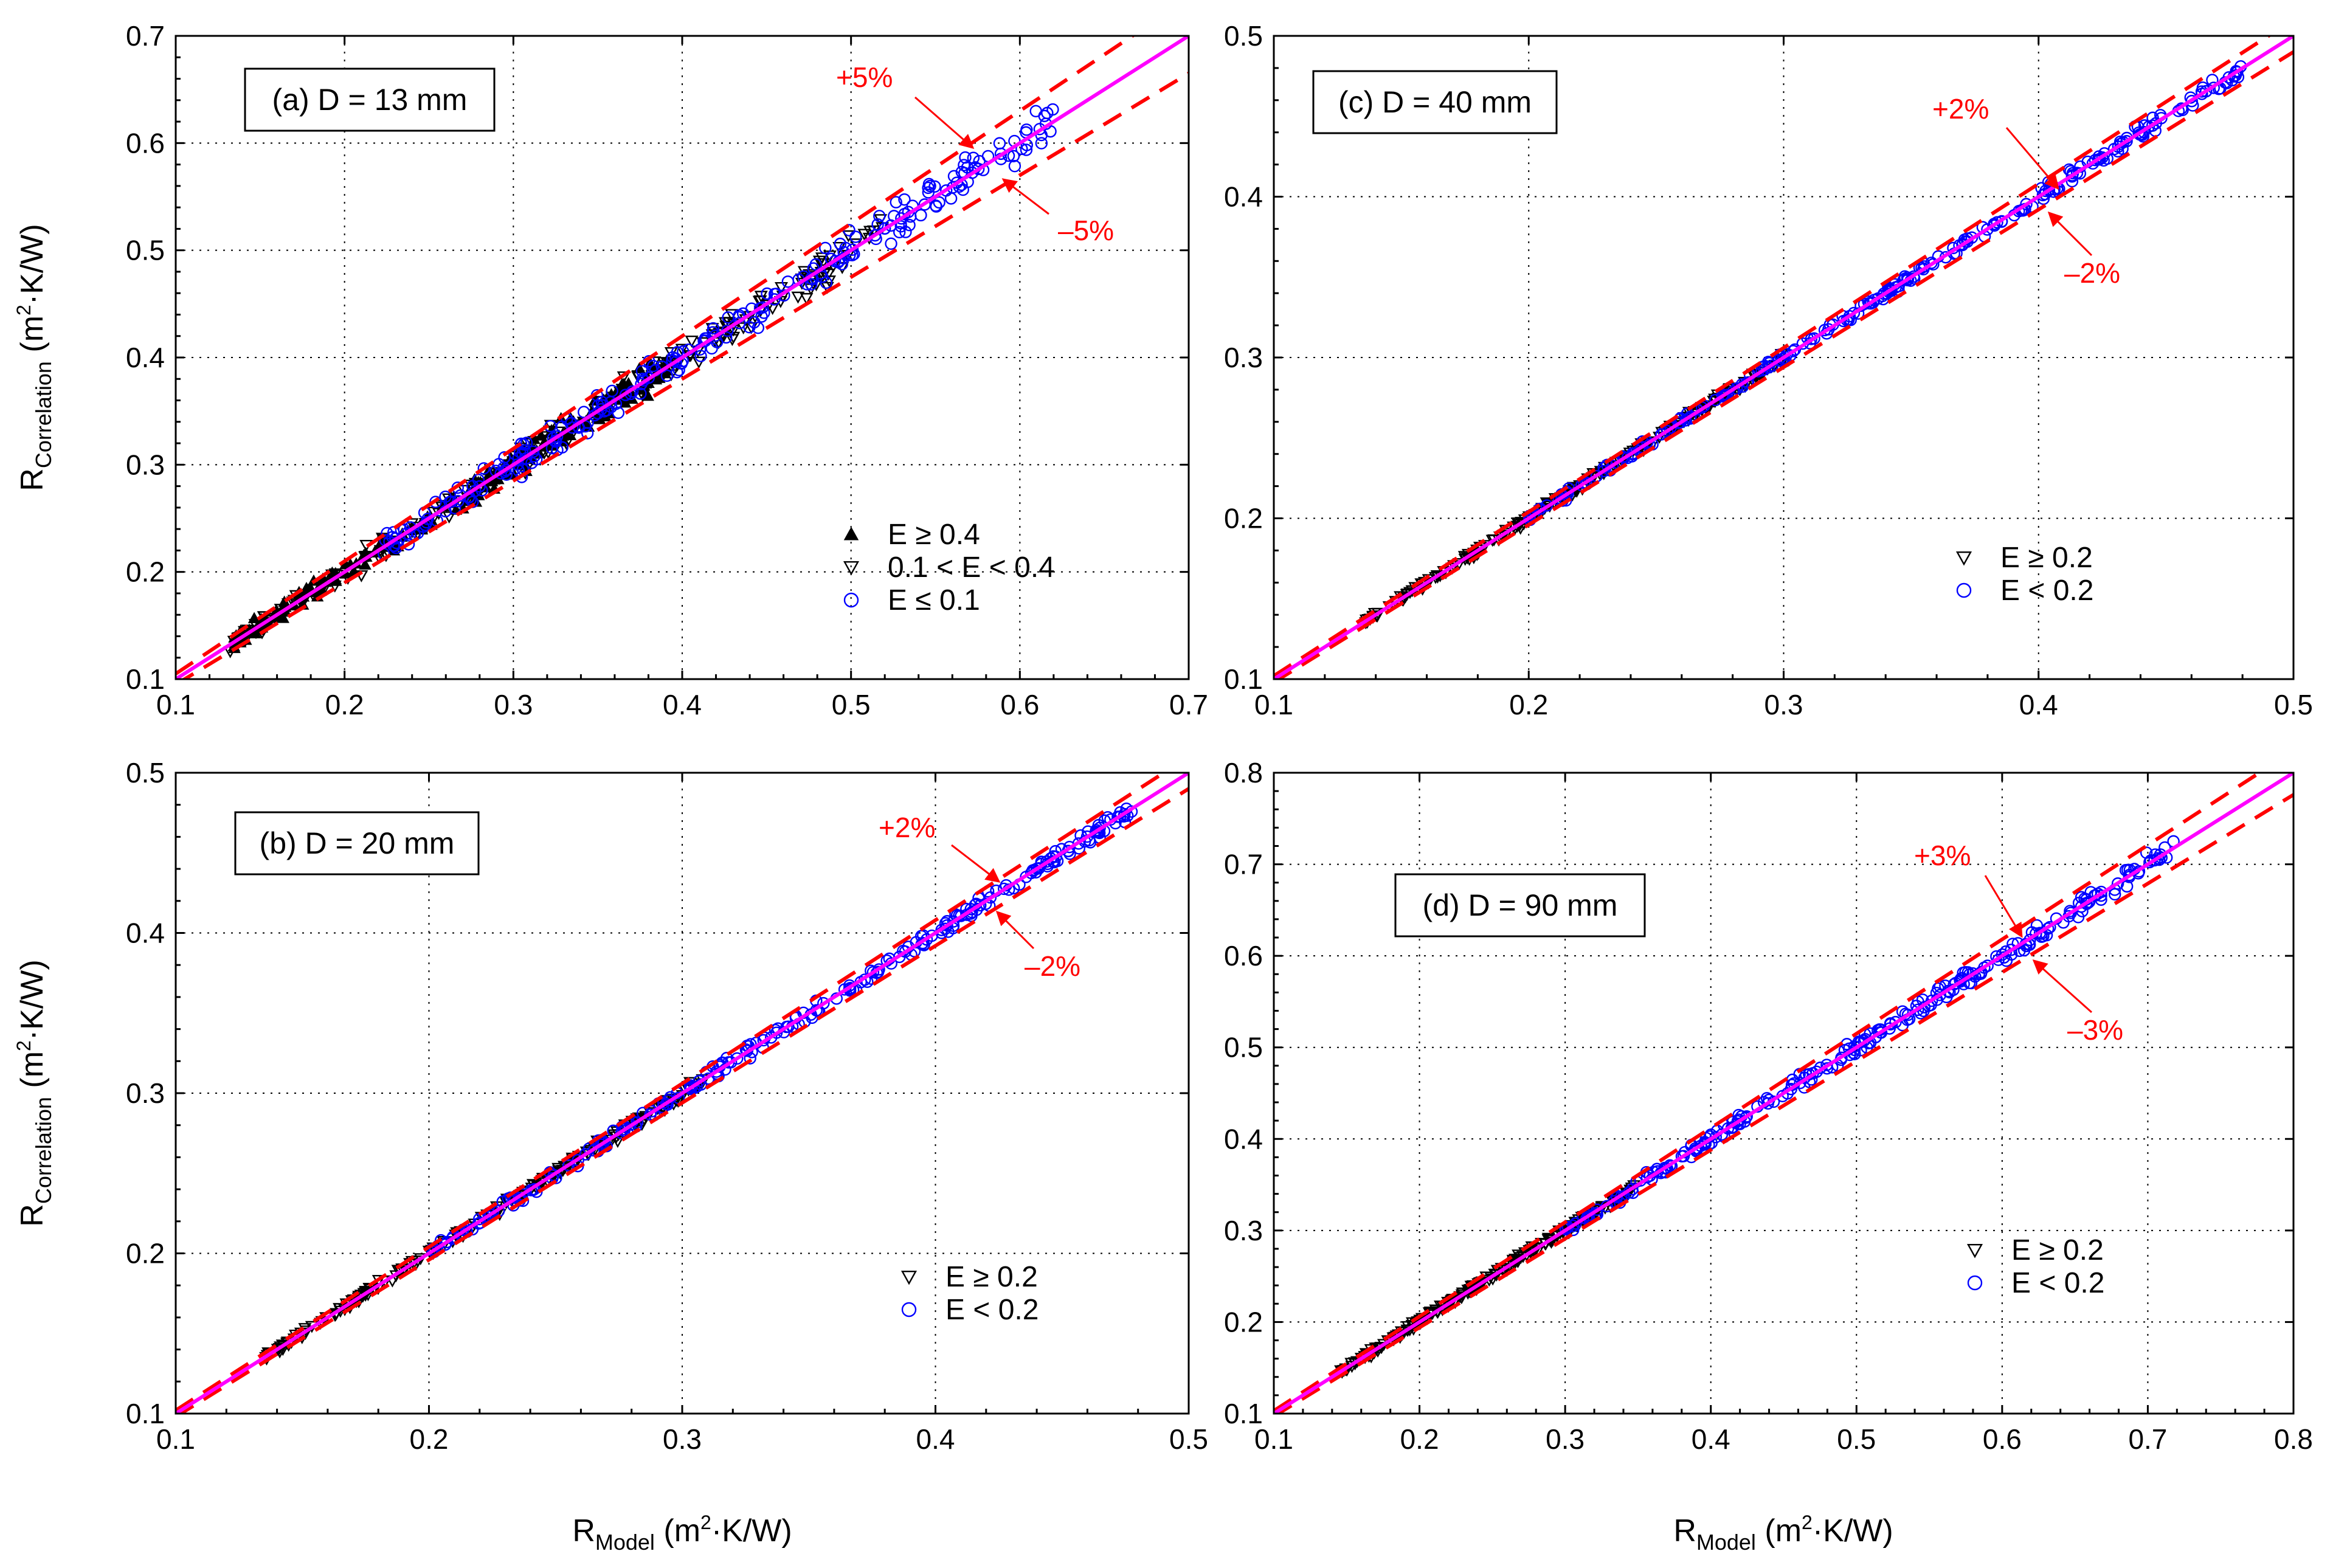 This screenshot has height=1568, width=2333. What do you see at coordinates (357, 843) in the screenshot?
I see `panel-title: (b) D = 20 mm` at bounding box center [357, 843].